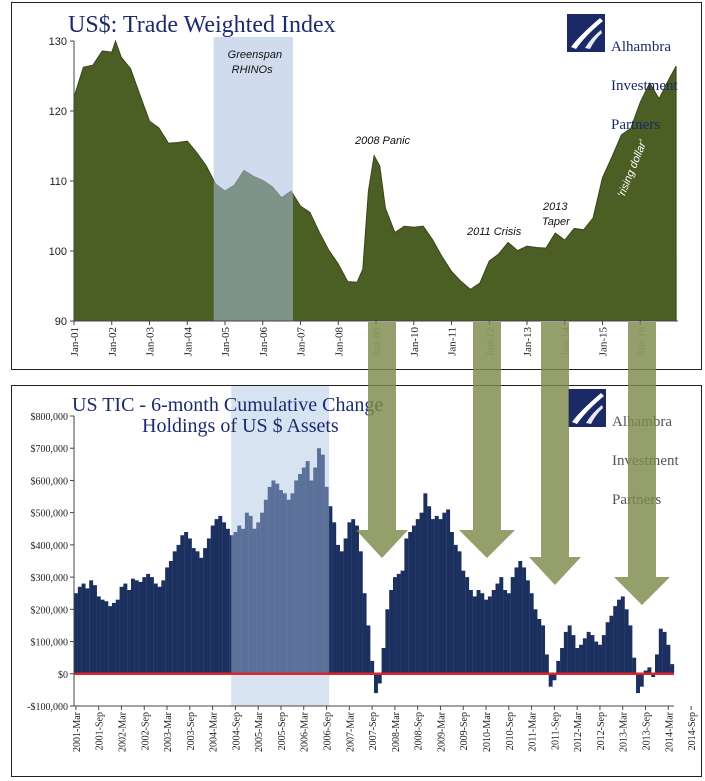  What do you see at coordinates (122, 731) in the screenshot?
I see `x-tick-label: 2002-Mar` at bounding box center [122, 731].